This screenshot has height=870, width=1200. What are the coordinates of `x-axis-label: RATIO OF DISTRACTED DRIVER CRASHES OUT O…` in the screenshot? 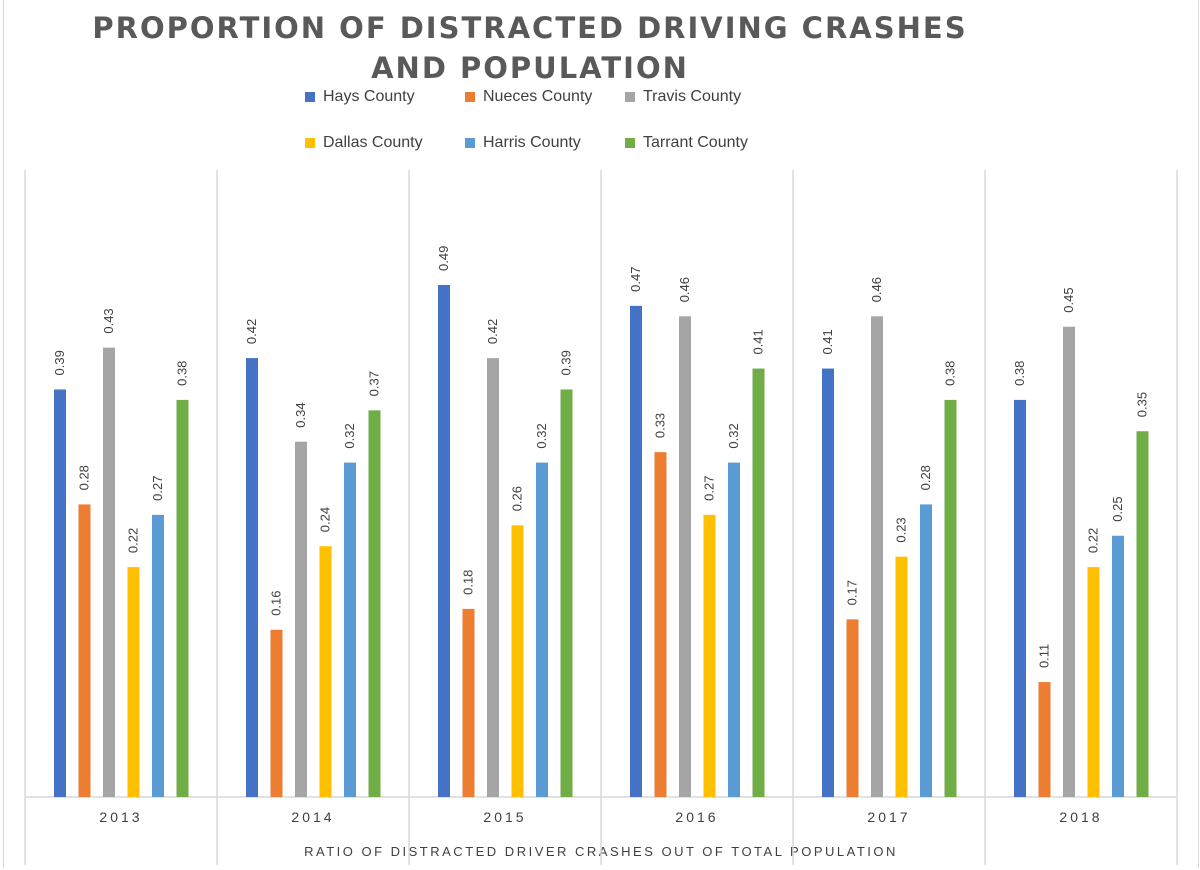 It's located at (601, 851).